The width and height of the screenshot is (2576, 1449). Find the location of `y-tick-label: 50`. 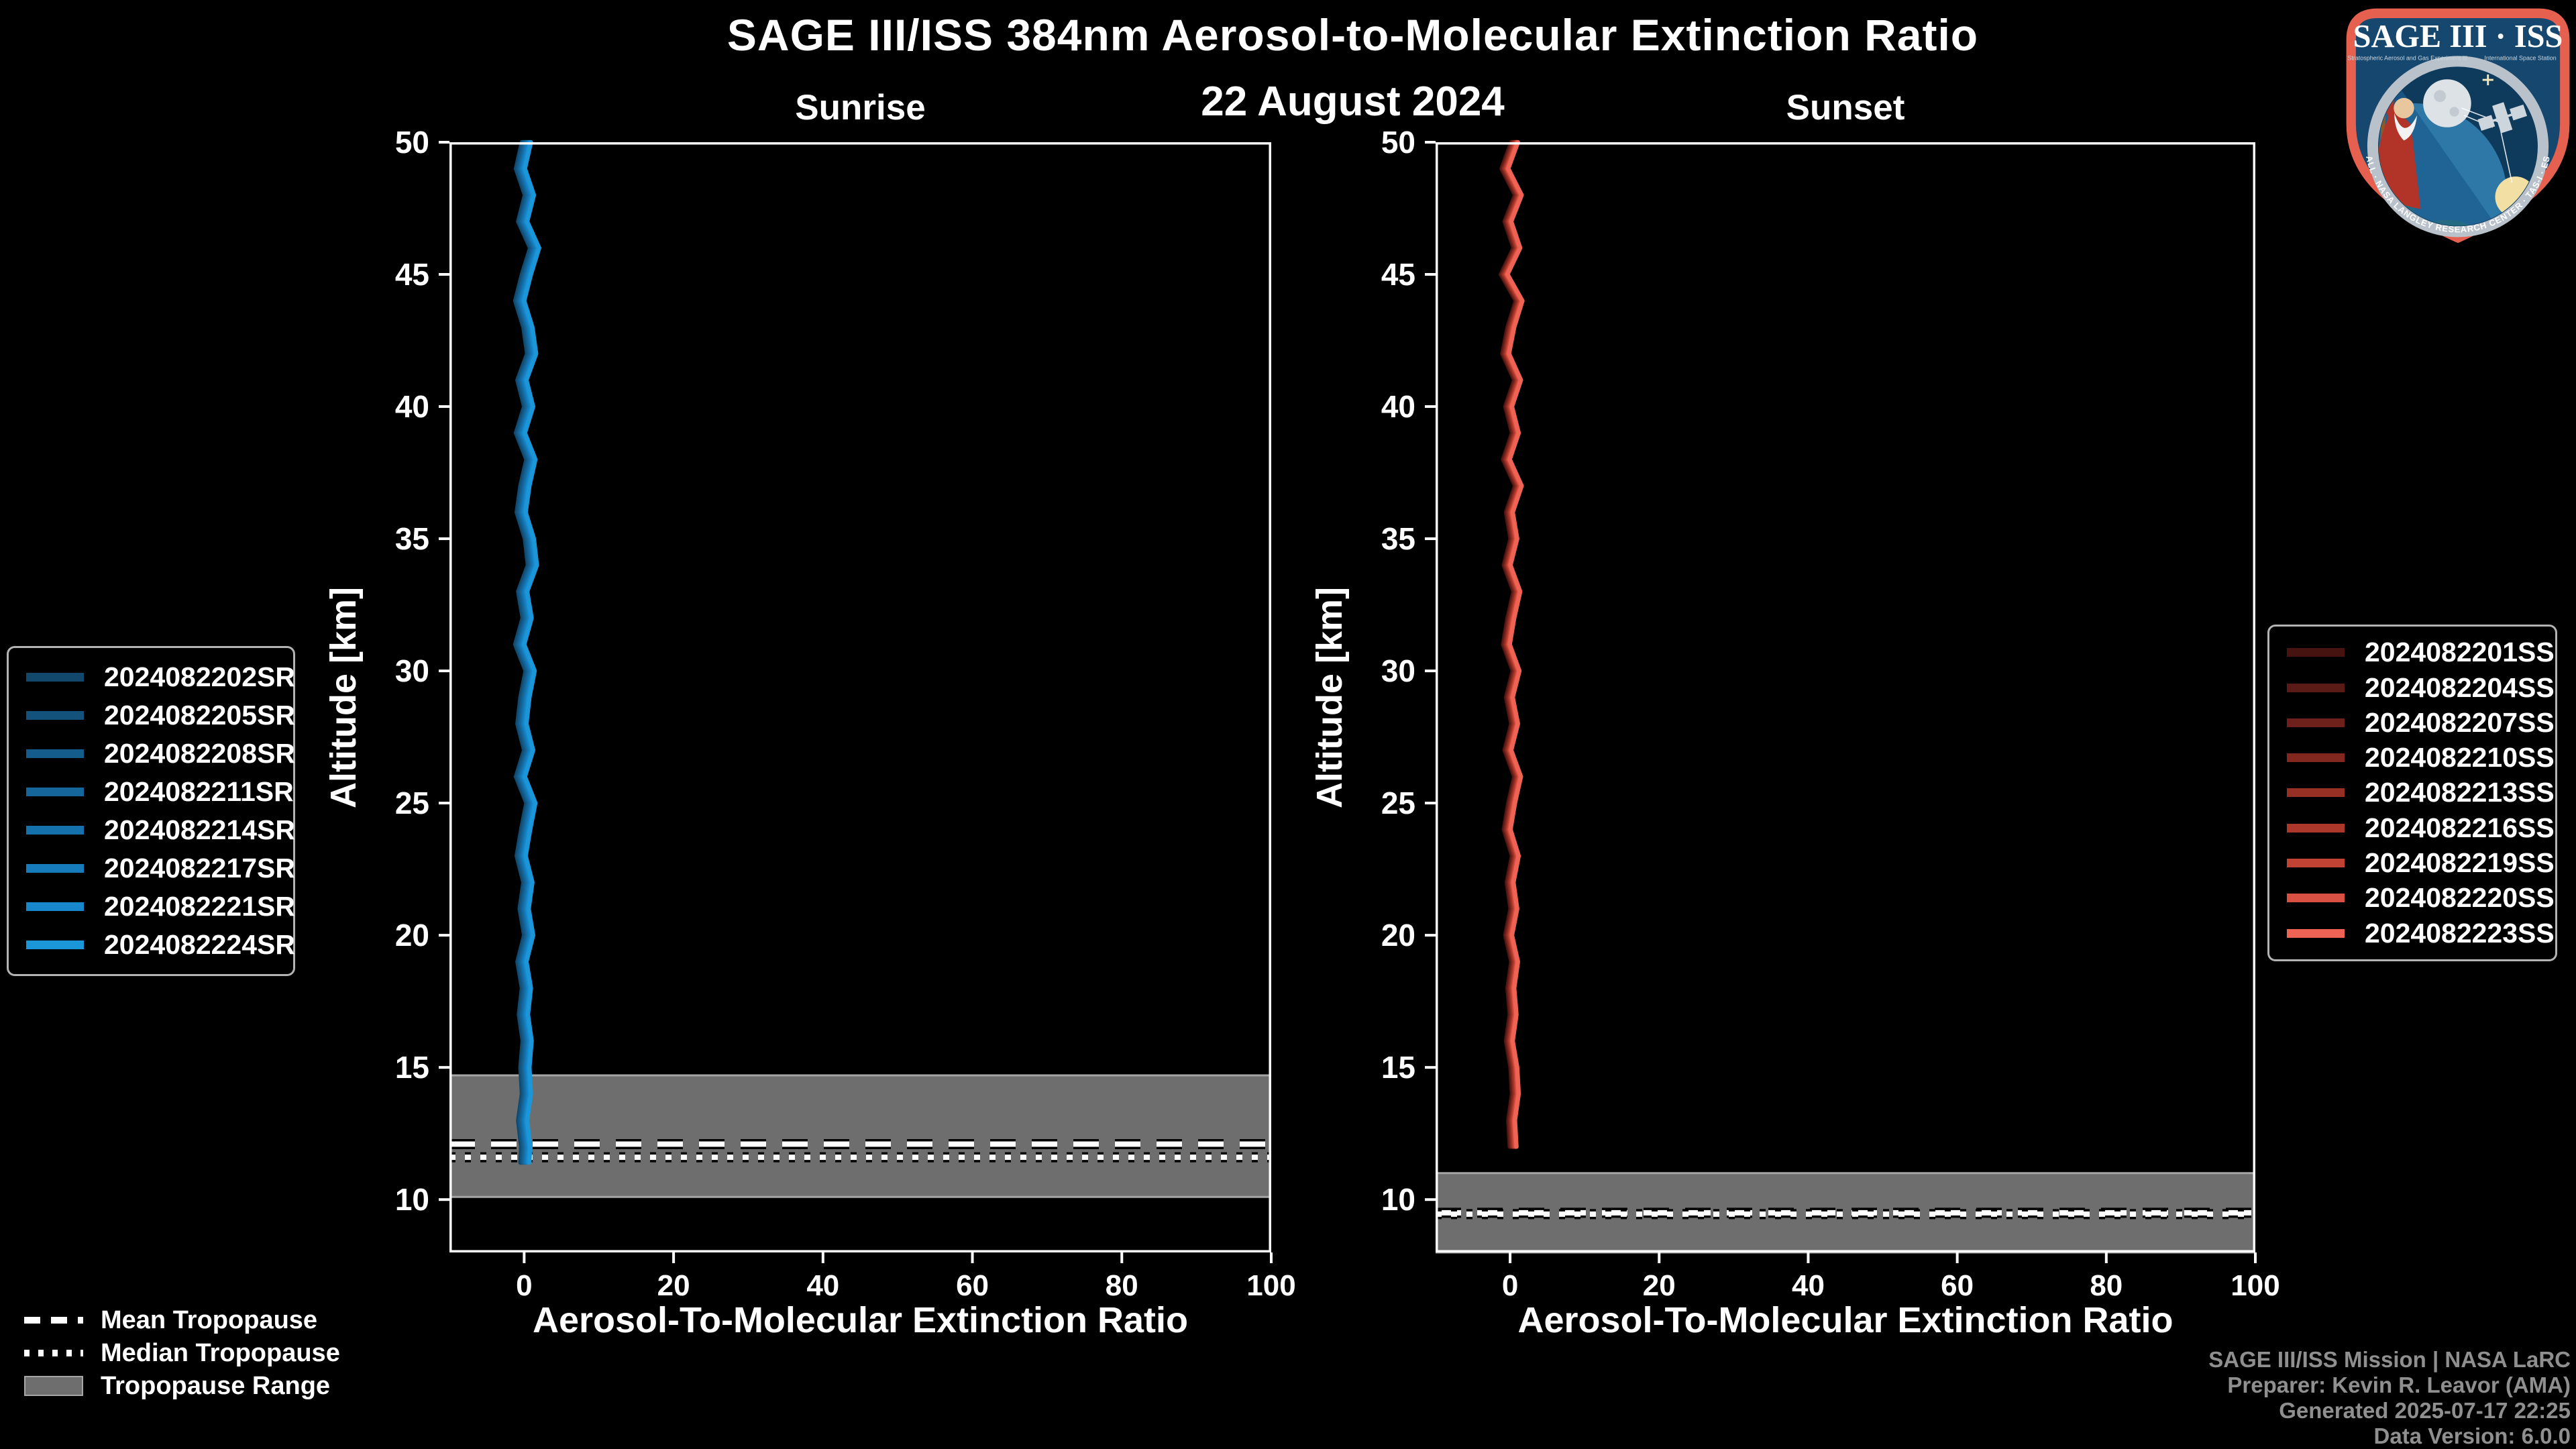

y-tick-label: 50 is located at coordinates (1398, 142).